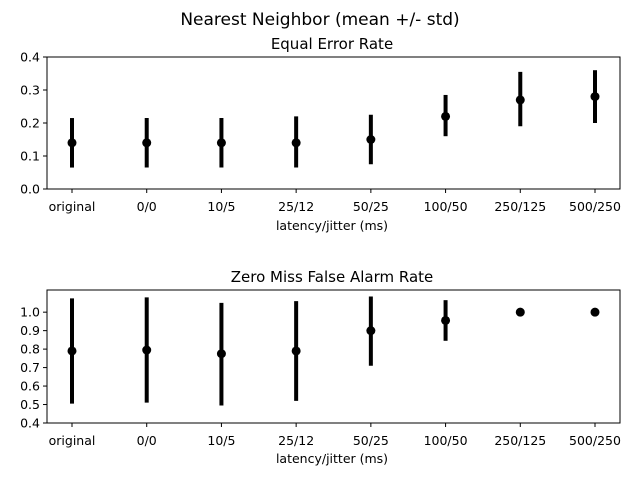 The image size is (640, 480). Describe the element at coordinates (30, 386) in the screenshot. I see `y-tick-label: 0.6` at that location.